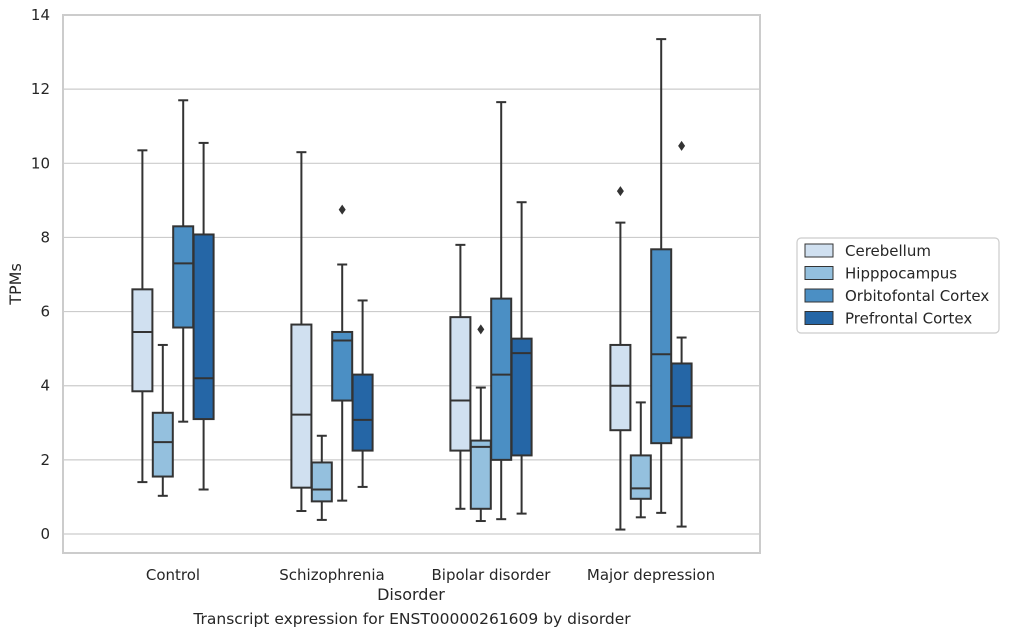  I want to click on y-tick-label: 6, so click(45, 312).